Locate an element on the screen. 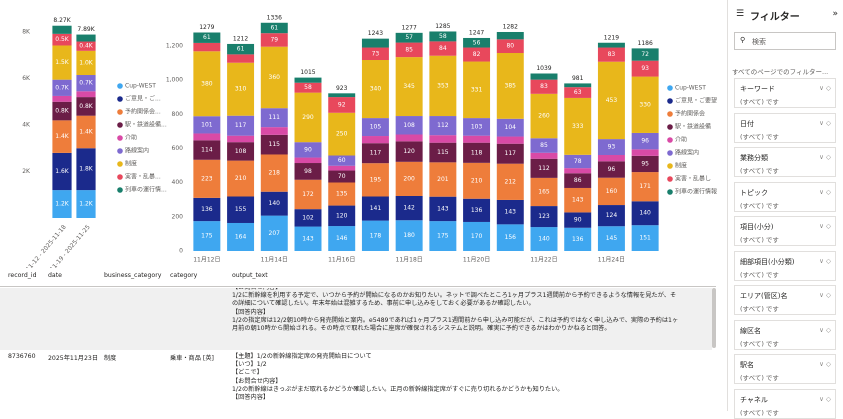  data-label: 136 is located at coordinates (578, 239).